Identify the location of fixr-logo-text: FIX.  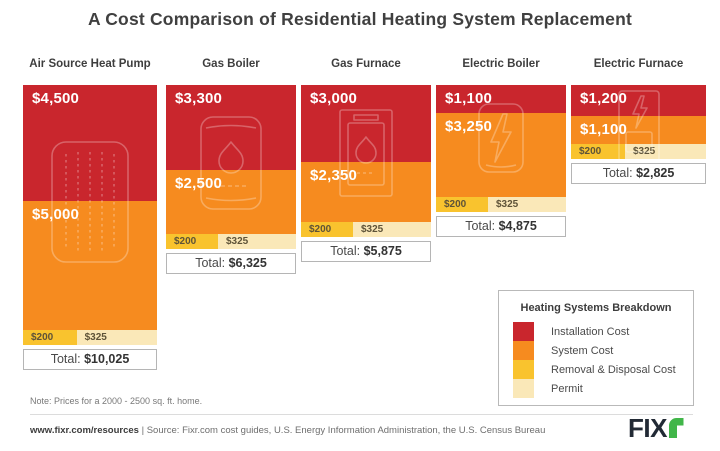
(647, 428).